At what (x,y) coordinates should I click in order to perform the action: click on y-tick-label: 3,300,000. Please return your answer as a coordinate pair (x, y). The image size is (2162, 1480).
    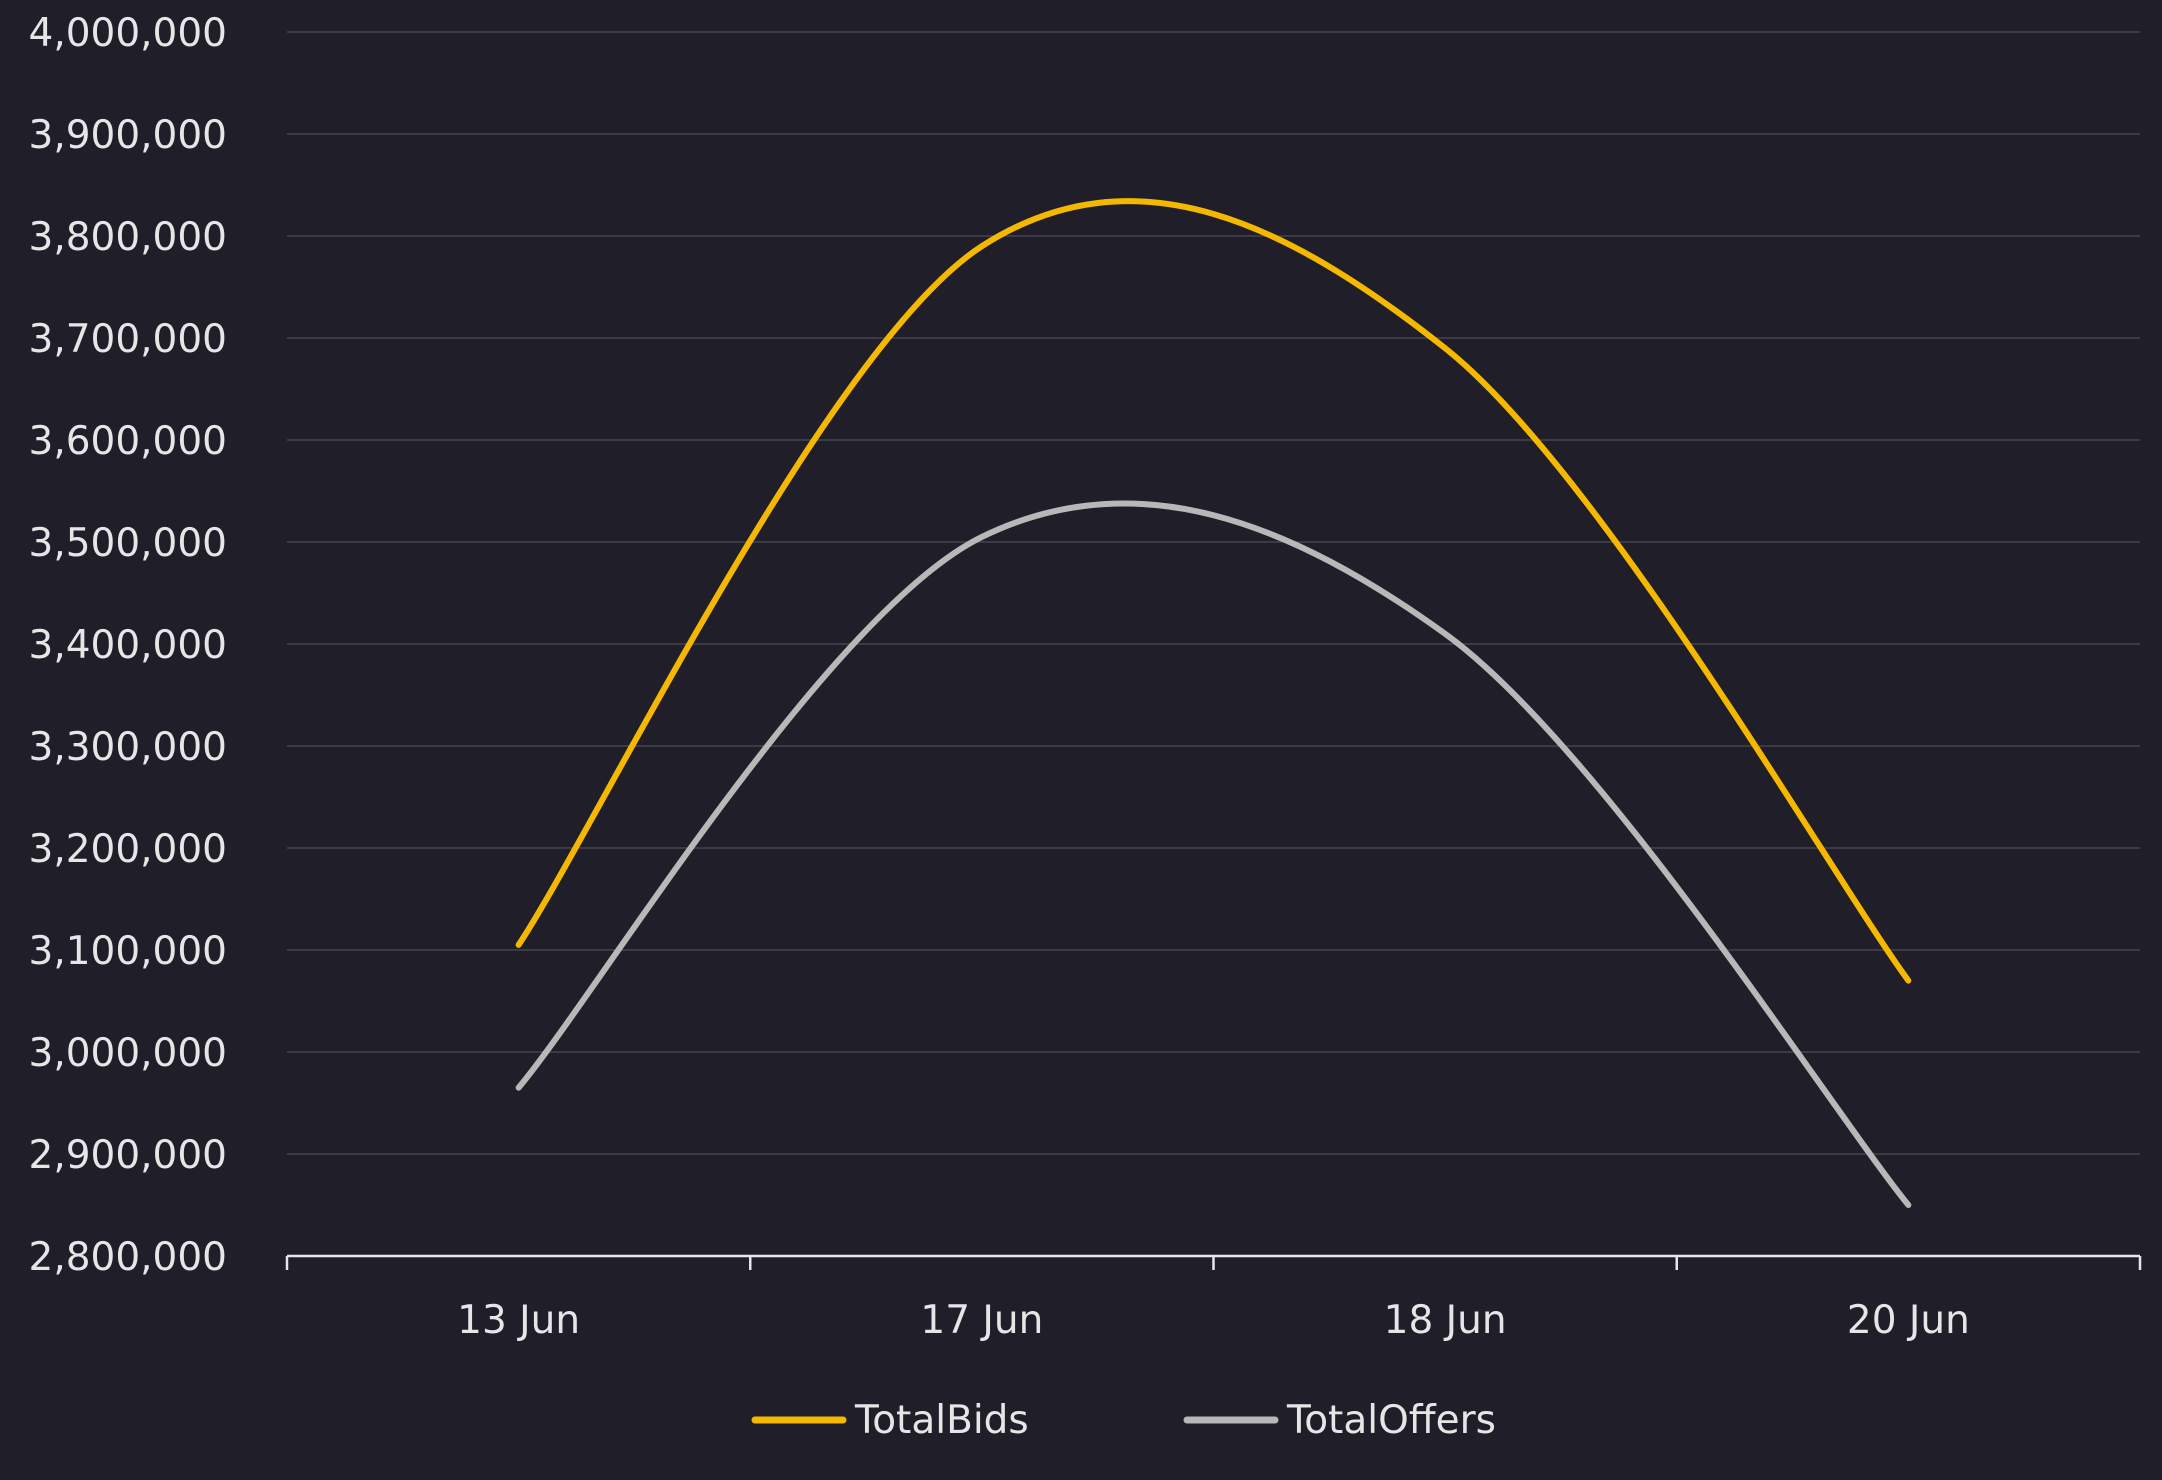
    Looking at the image, I should click on (128, 747).